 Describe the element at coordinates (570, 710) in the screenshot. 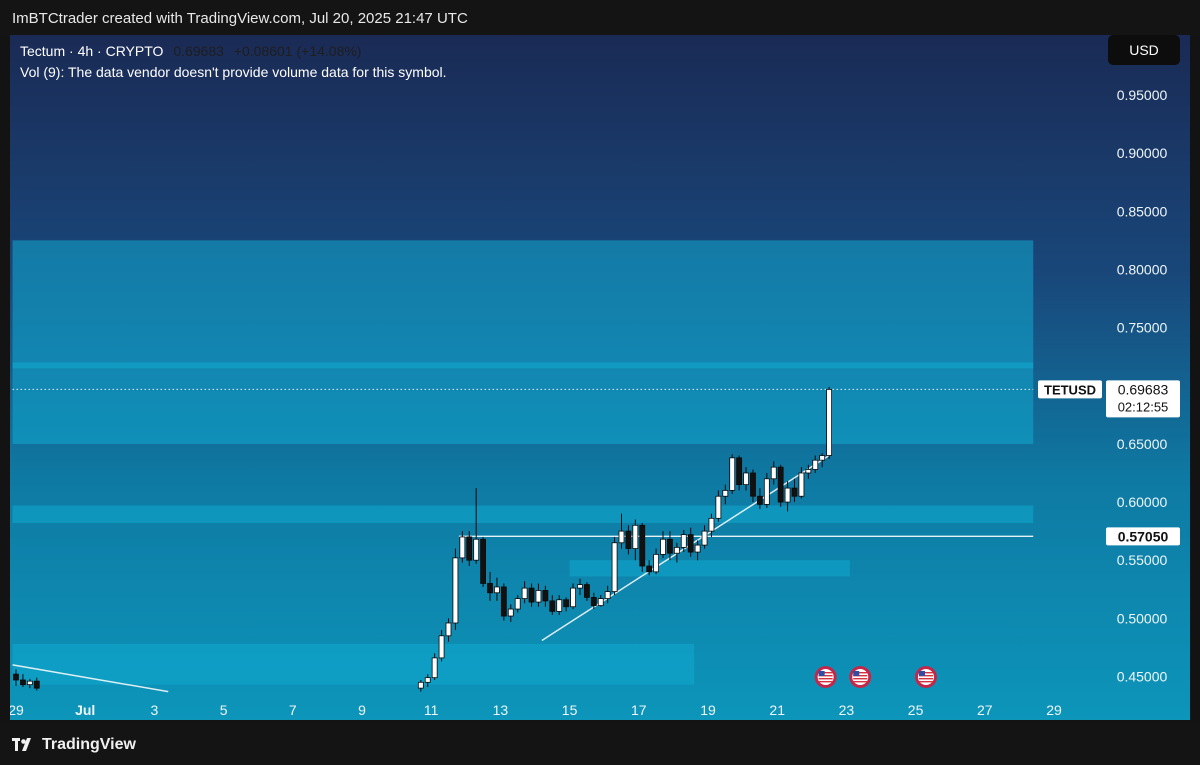

I see `x-tick-label: 15` at that location.